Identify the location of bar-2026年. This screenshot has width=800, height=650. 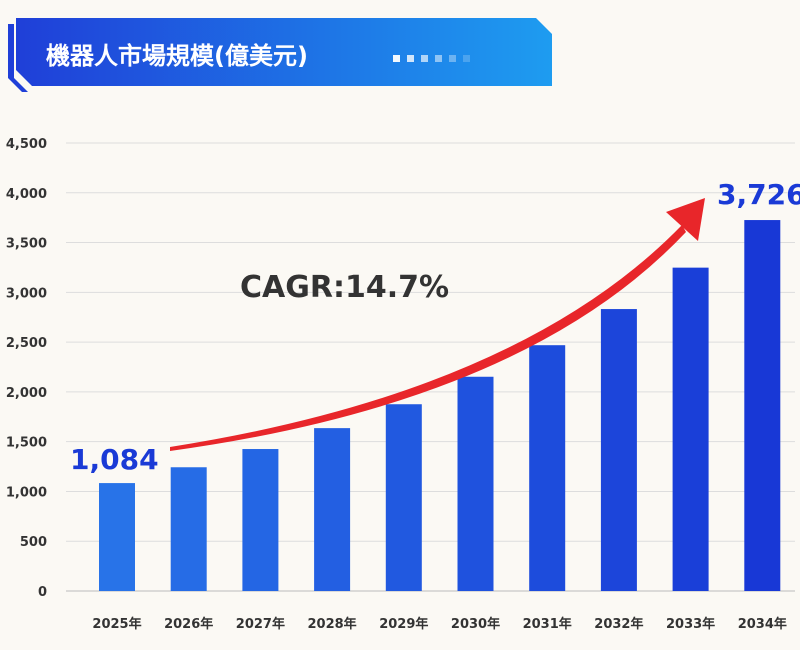
(188, 529).